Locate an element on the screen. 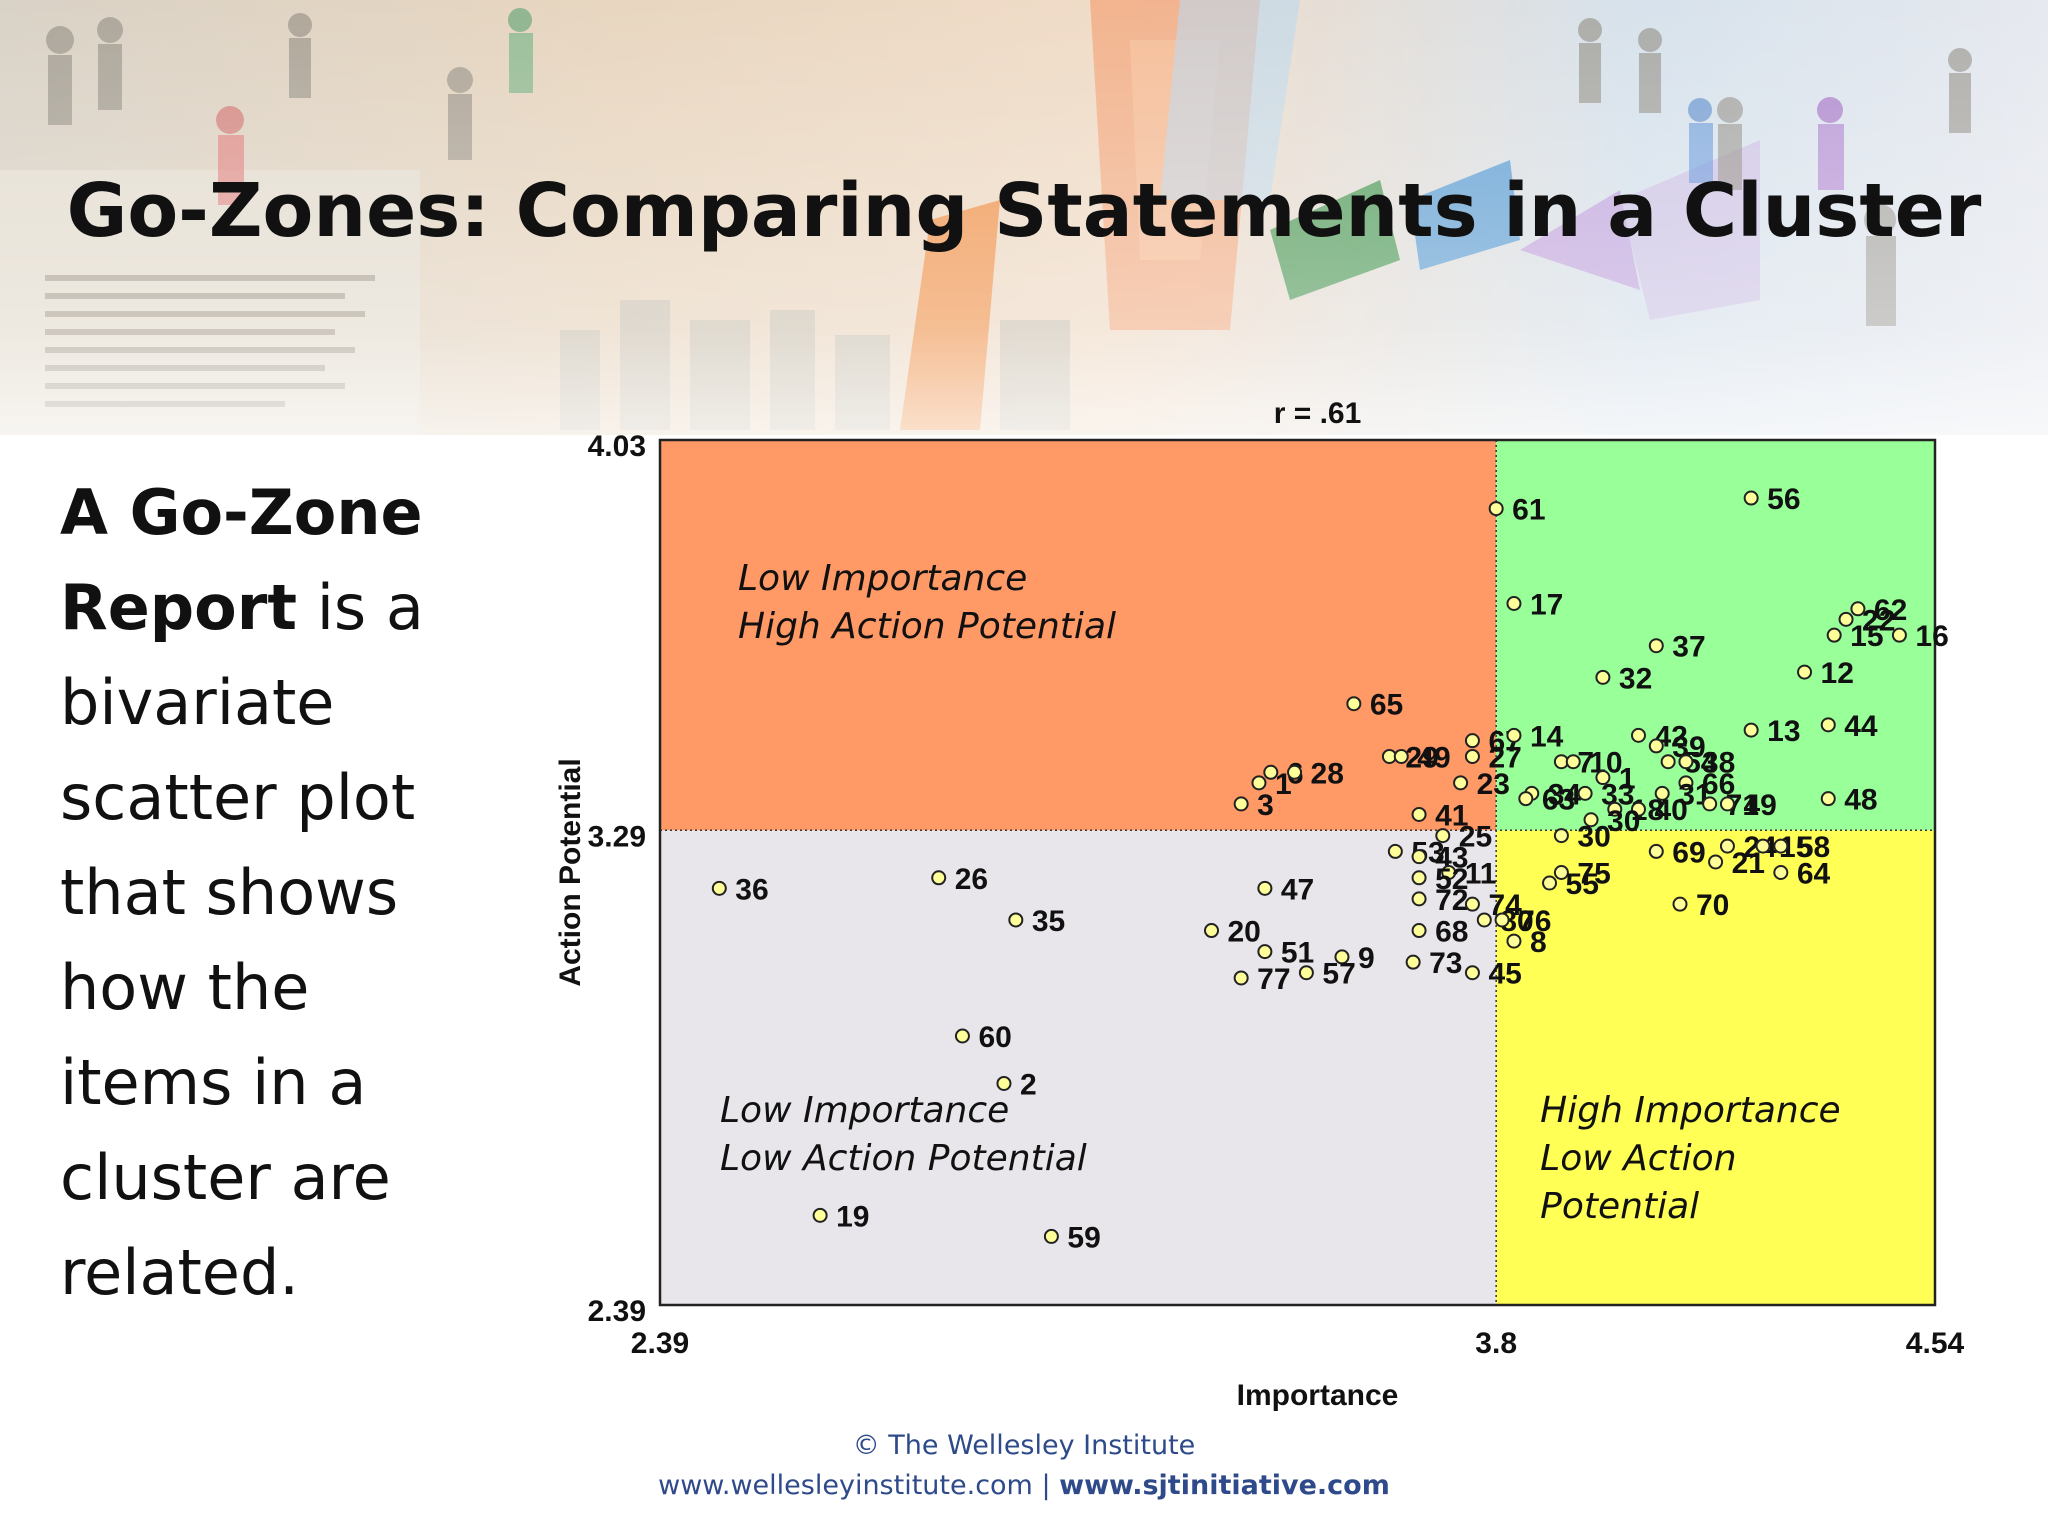 Image resolution: width=2048 pixels, height=1536 pixels. data-point-label: 60 is located at coordinates (994, 1037).